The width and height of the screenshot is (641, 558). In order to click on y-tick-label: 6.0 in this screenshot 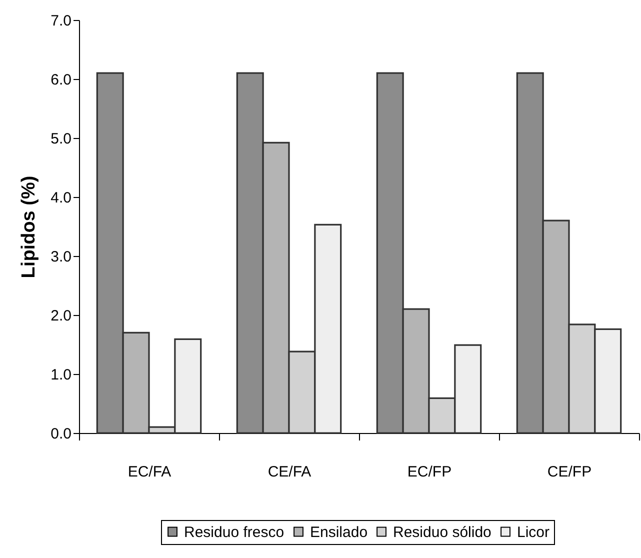, I will do `click(61, 80)`.